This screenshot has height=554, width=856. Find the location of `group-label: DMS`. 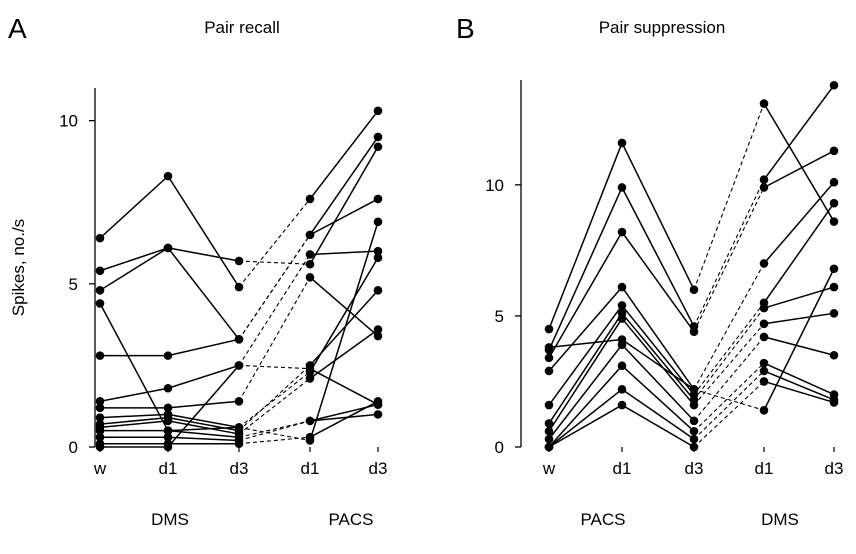

group-label: DMS is located at coordinates (170, 519).